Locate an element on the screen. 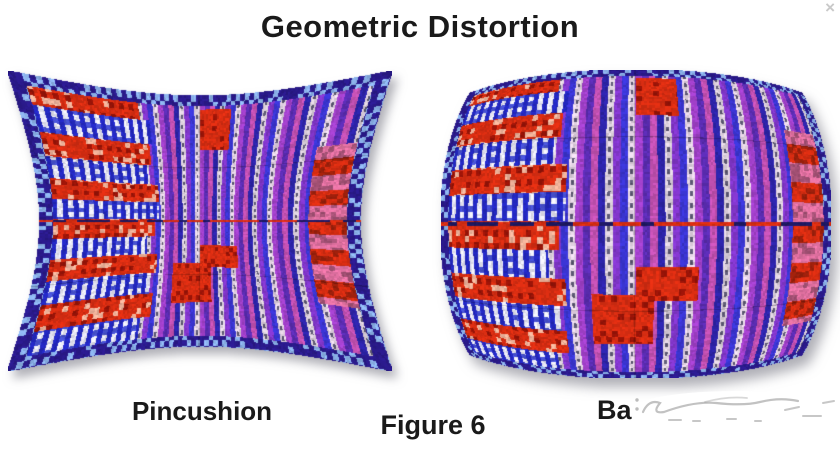 This screenshot has width=840, height=450. label-barrel-visible-text: Ba is located at coordinates (614, 410).